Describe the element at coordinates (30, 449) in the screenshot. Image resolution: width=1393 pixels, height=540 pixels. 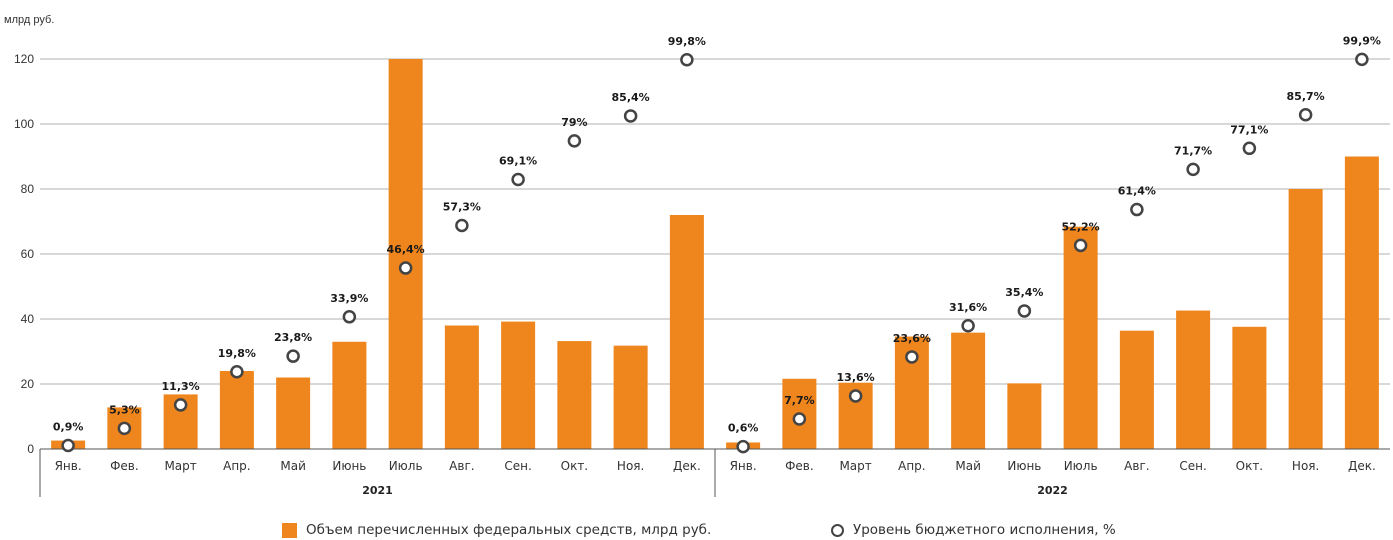
I see `y-tick-label: 0` at that location.